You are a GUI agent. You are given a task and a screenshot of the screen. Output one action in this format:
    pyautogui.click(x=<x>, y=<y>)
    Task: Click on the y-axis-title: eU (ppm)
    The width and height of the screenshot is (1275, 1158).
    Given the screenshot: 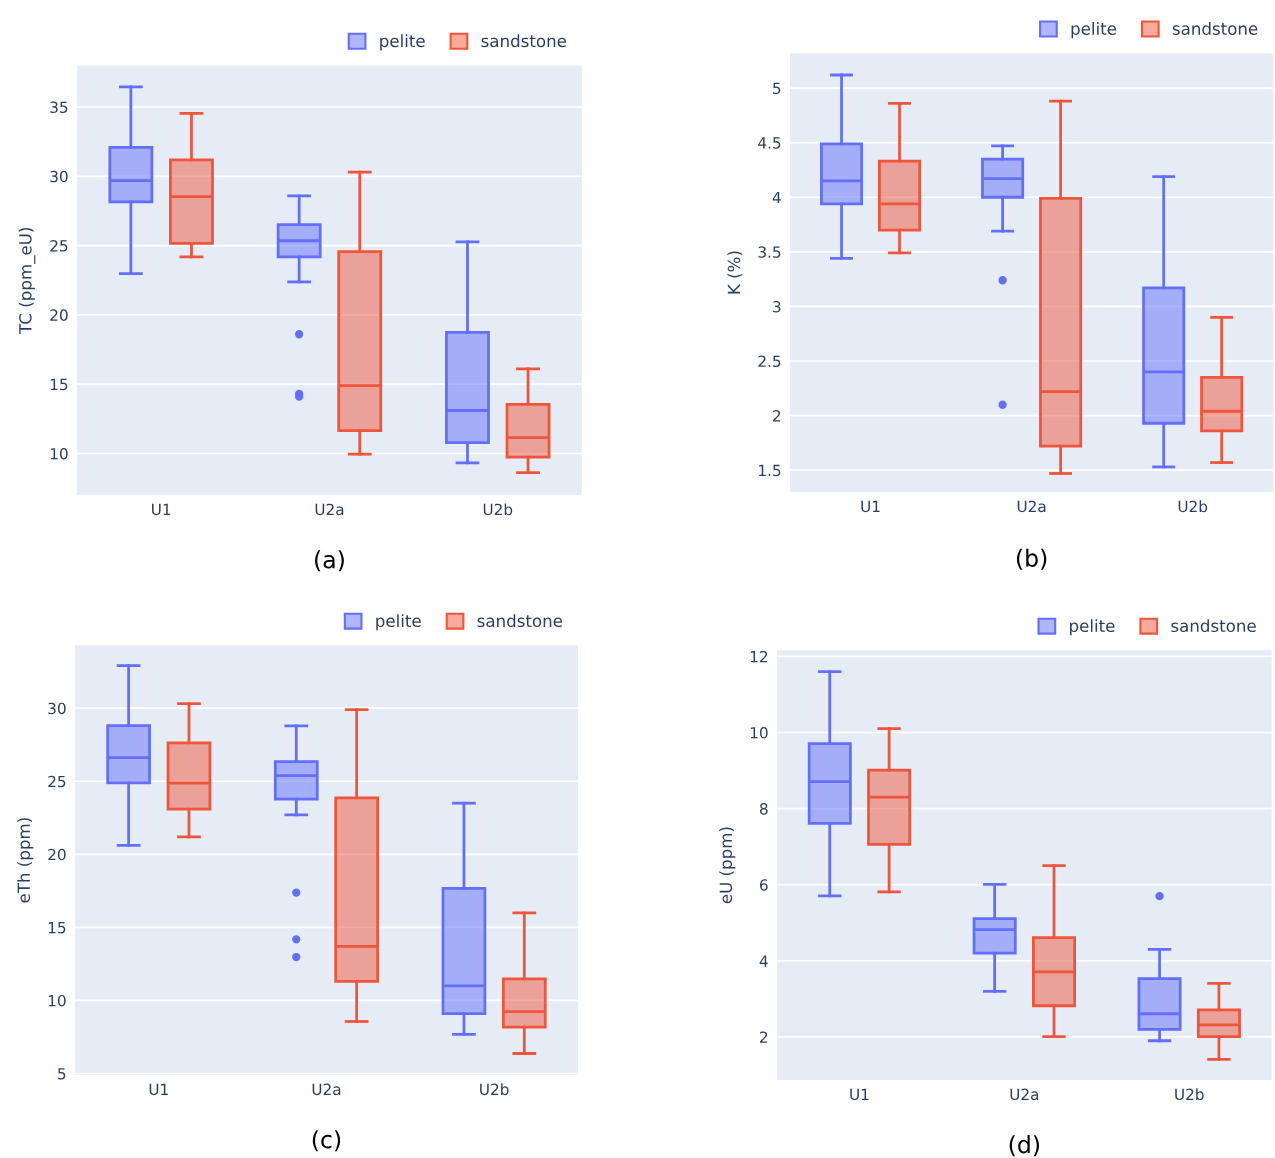 What is the action you would take?
    pyautogui.click(x=727, y=865)
    